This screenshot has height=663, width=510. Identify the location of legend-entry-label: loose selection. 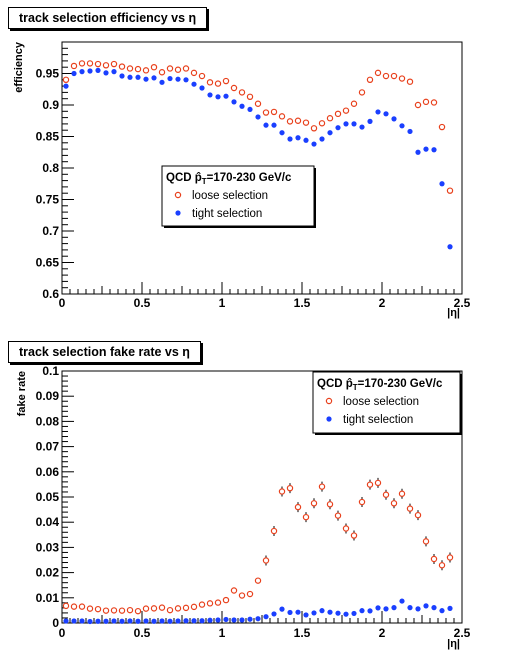
(381, 402).